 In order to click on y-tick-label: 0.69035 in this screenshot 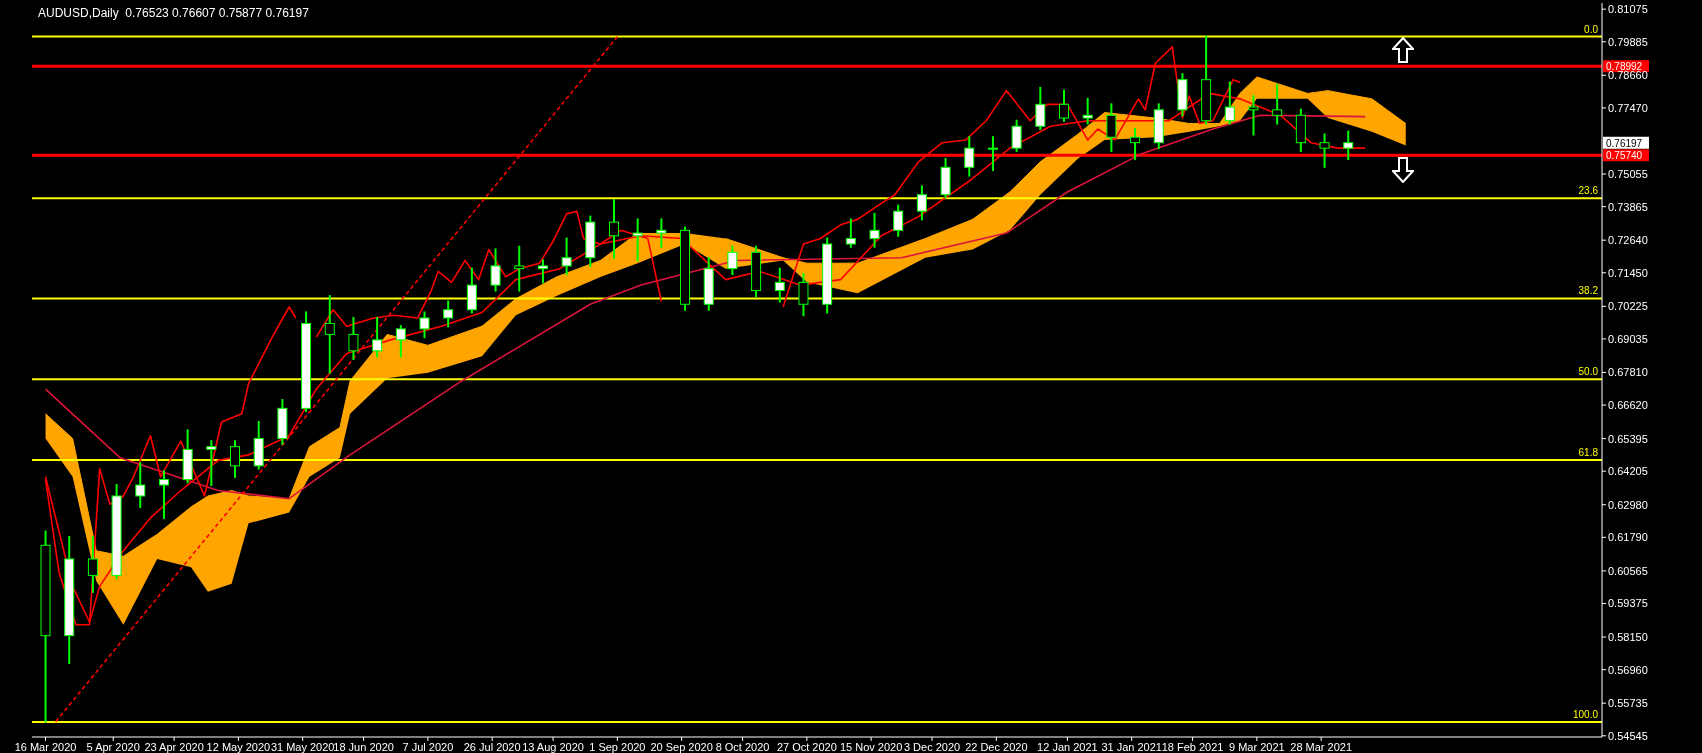, I will do `click(1628, 338)`.